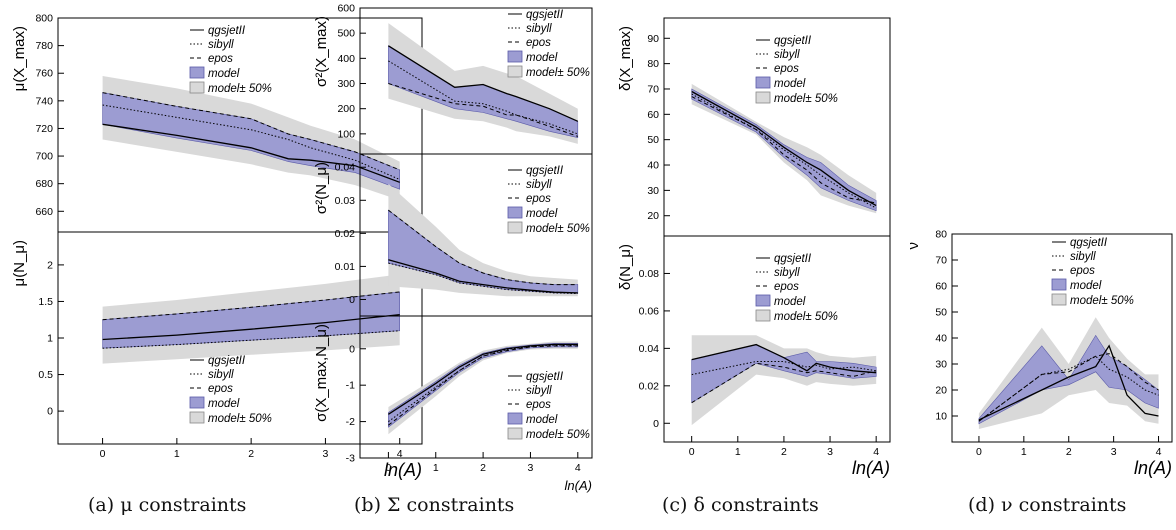 Image resolution: width=1176 pixels, height=530 pixels. Describe the element at coordinates (321, 188) in the screenshot. I see `y-axis-label: σ²(N_μ)` at that location.